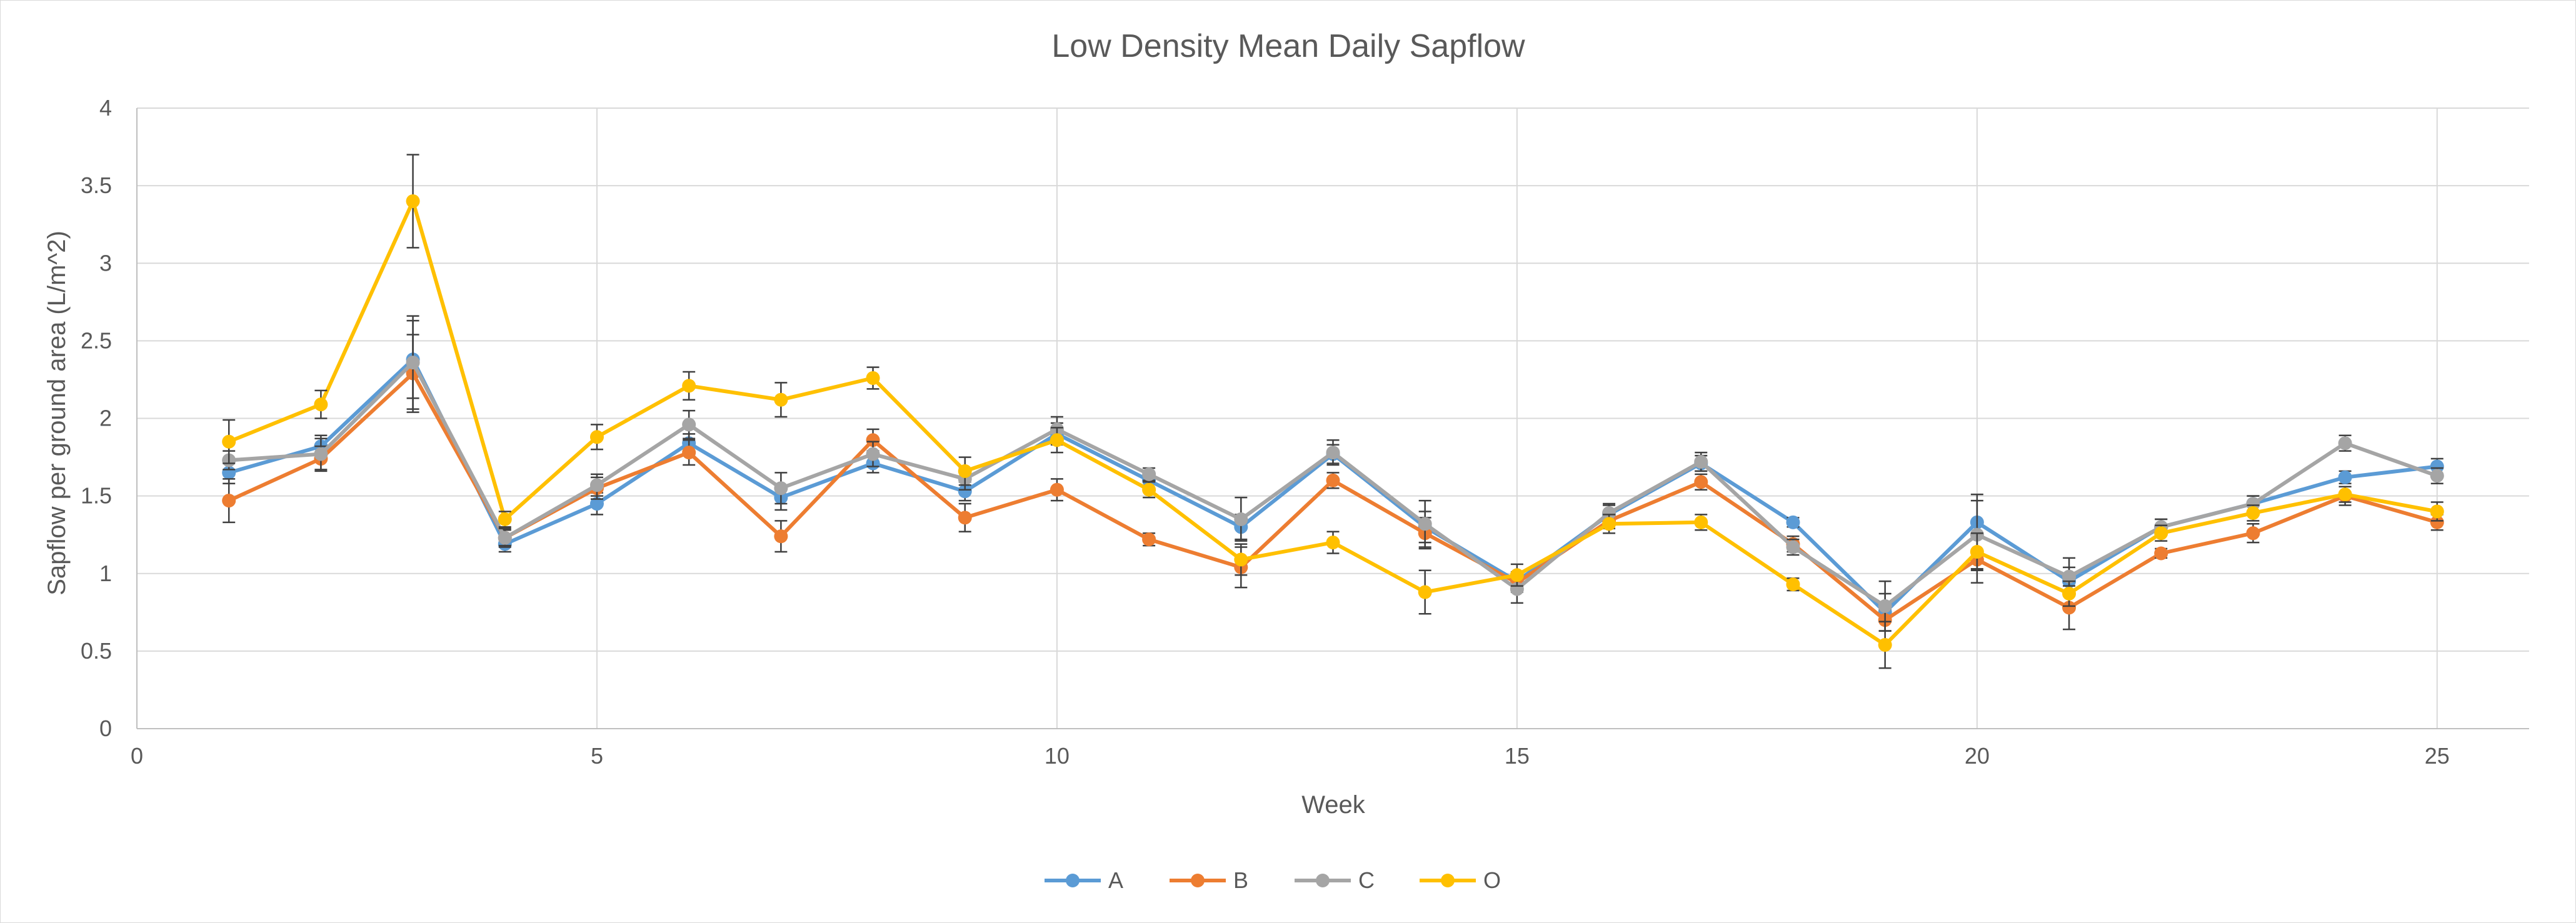 Image resolution: width=2576 pixels, height=923 pixels. I want to click on legend-label: O, so click(1492, 880).